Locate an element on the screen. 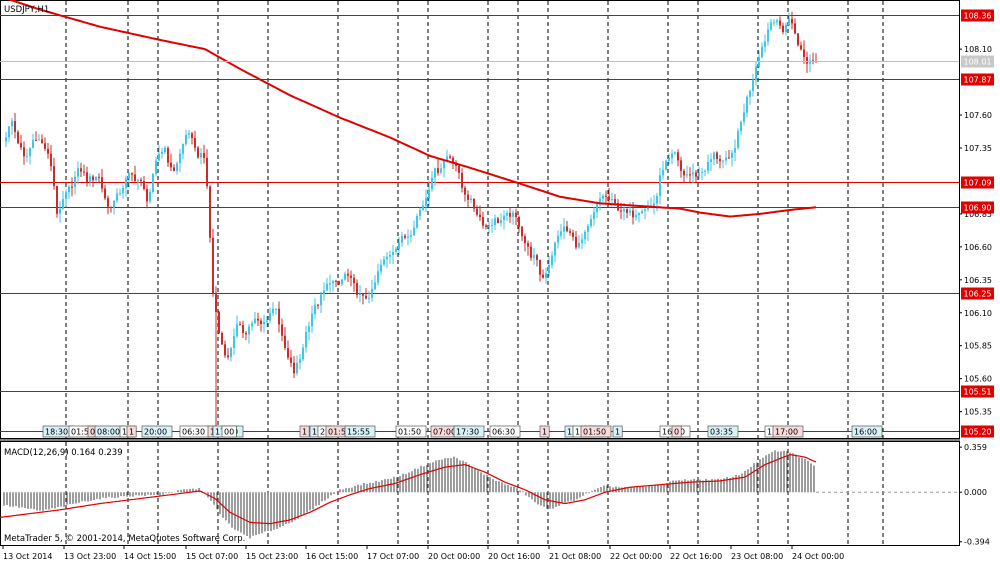  time-tick-label: 22 Oct 00:00 is located at coordinates (636, 556).